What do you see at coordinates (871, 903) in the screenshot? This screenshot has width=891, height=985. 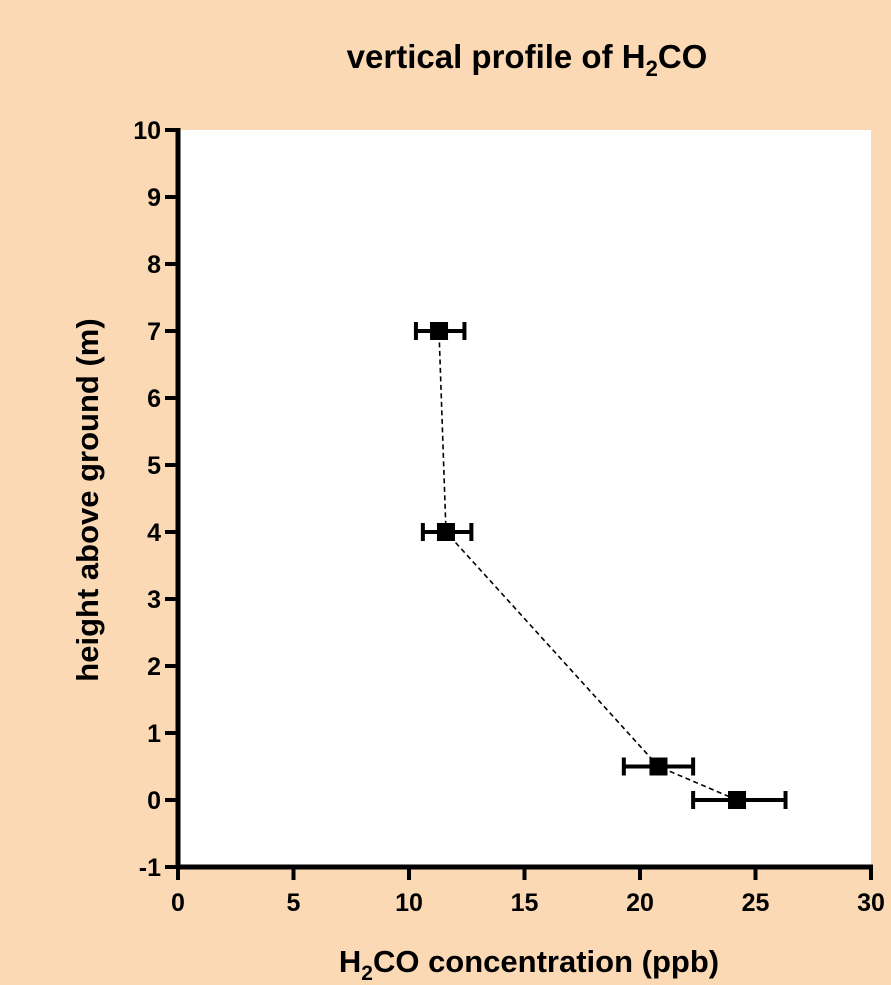 I see `x-tick-label: 30` at bounding box center [871, 903].